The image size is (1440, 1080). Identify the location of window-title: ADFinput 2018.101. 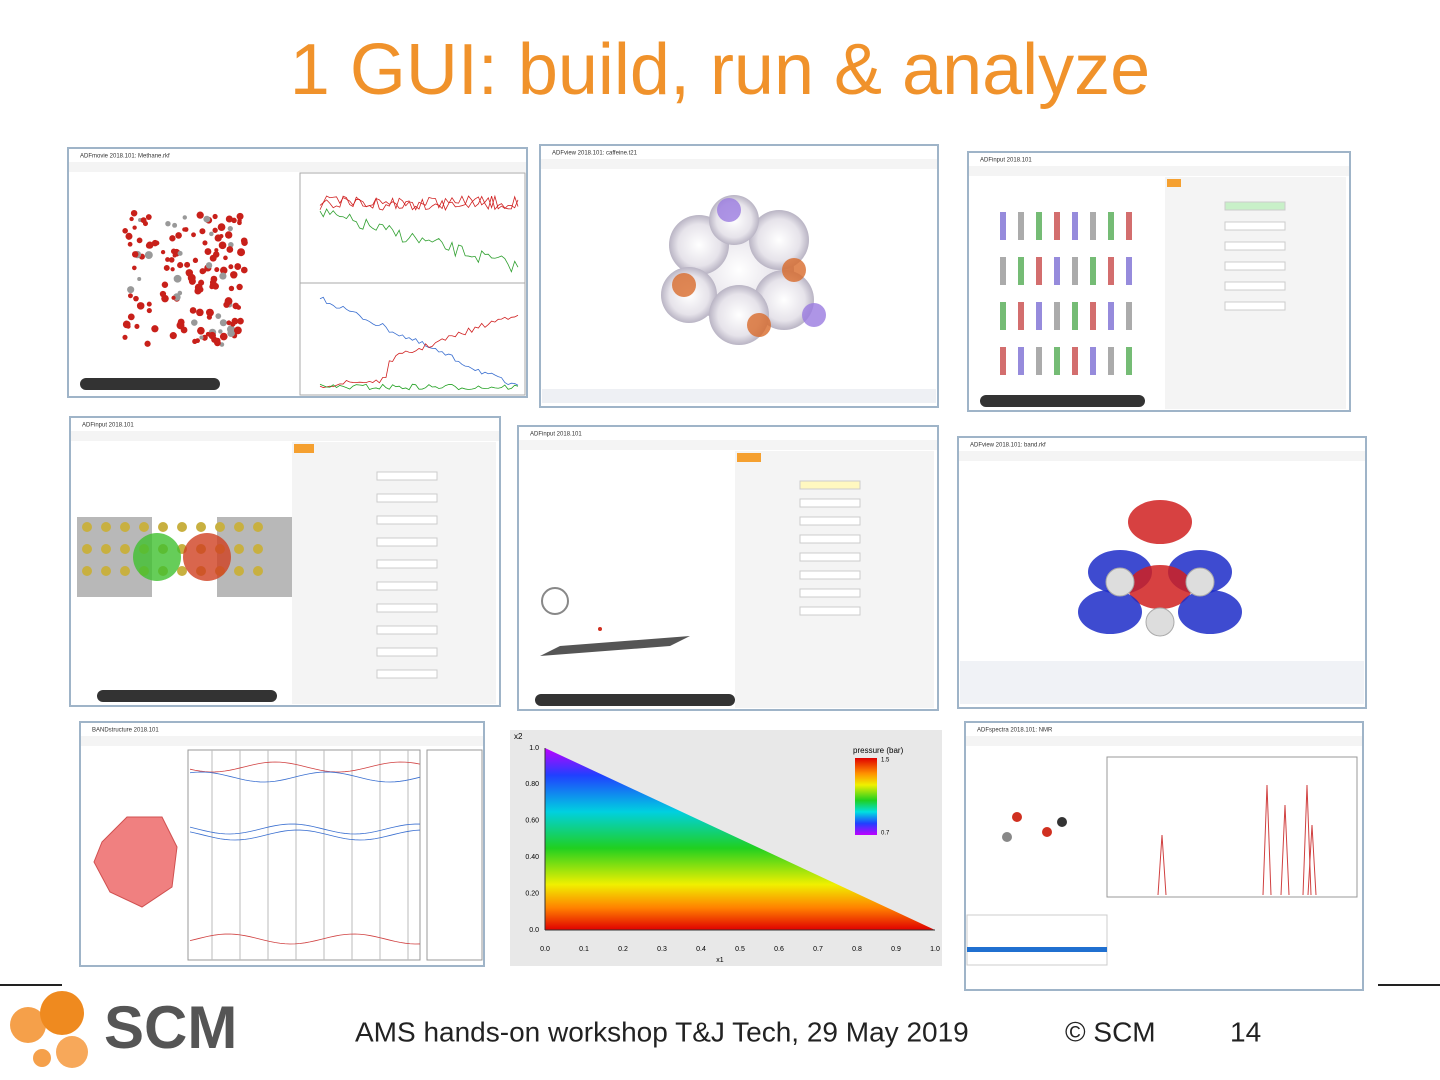
(108, 426).